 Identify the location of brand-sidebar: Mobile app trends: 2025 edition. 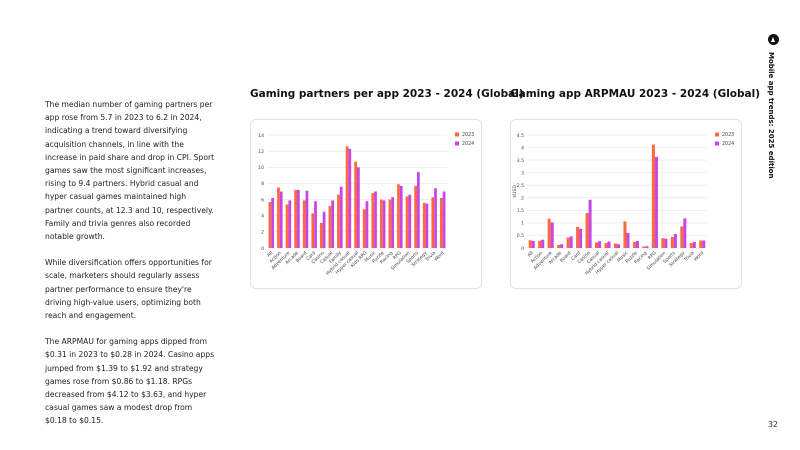
(775, 124).